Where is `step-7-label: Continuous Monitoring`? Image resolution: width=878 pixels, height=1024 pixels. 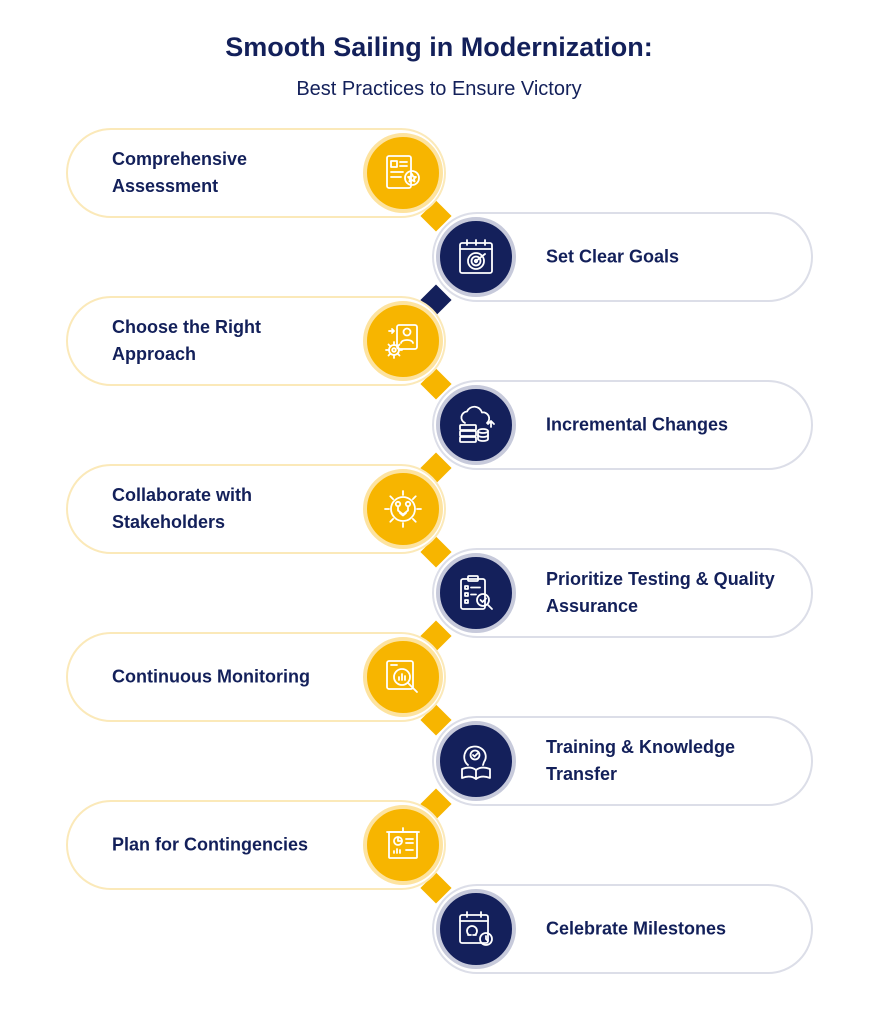
step-7-label: Continuous Monitoring is located at coordinates (211, 676).